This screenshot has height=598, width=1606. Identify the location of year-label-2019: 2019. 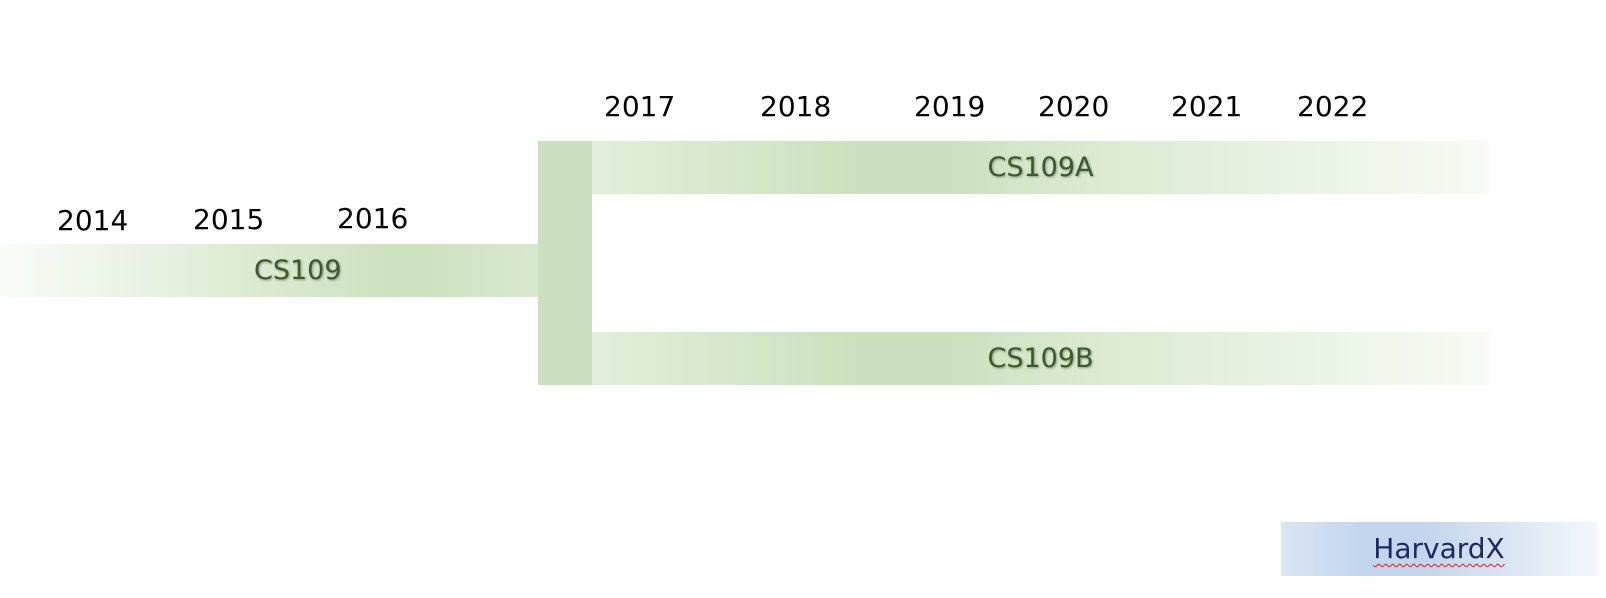
(950, 106).